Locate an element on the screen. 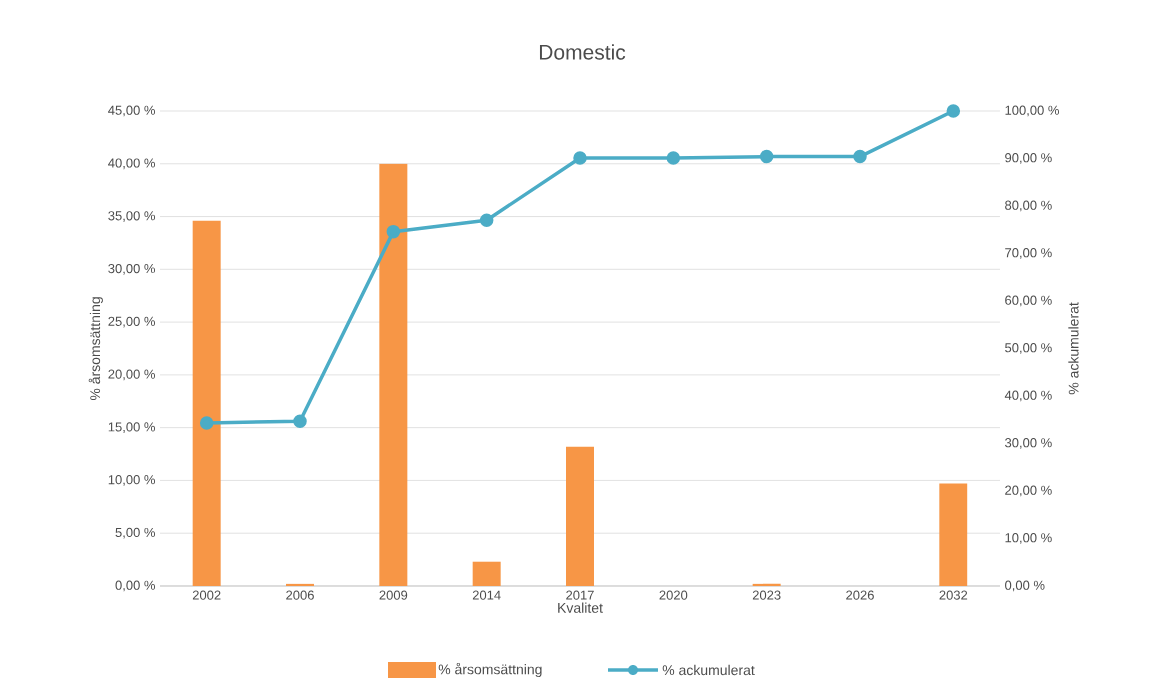 The width and height of the screenshot is (1164, 698). y2-tick-label: 90,00 % is located at coordinates (1028, 158).